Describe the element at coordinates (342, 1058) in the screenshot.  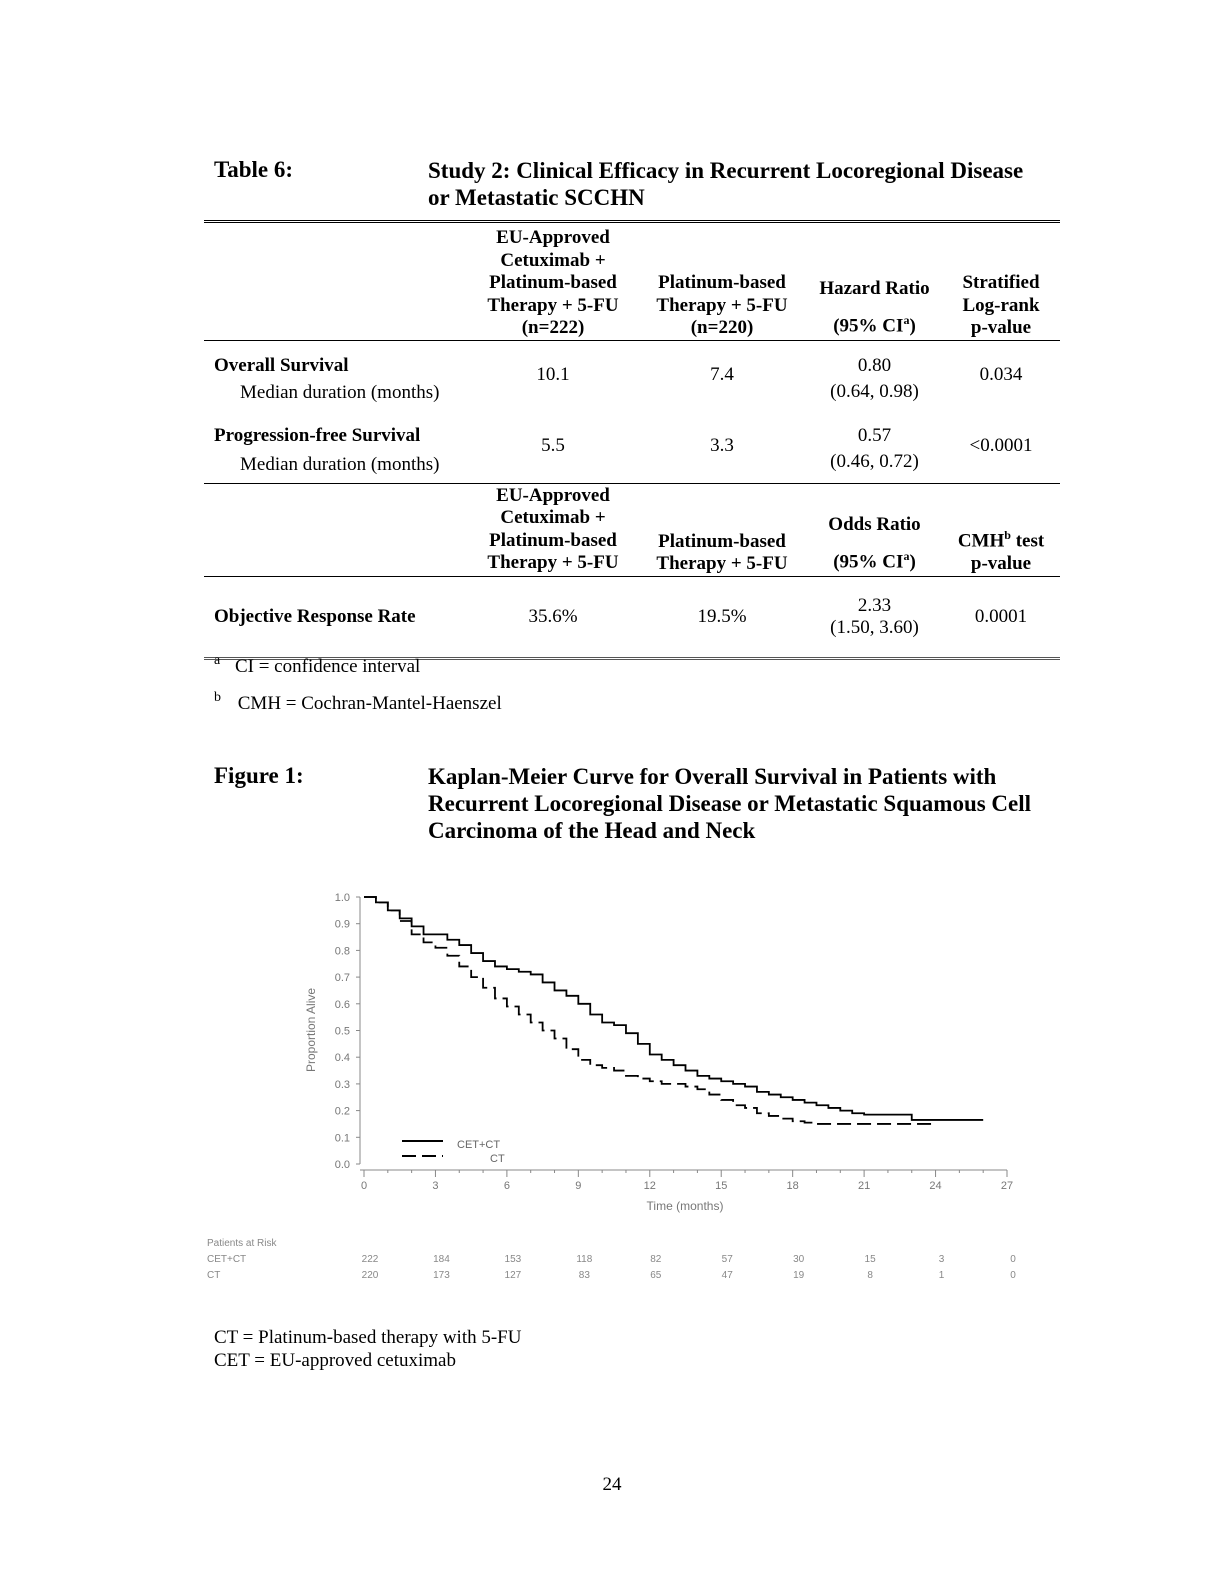
I see `y-tick-label: 0.4` at that location.